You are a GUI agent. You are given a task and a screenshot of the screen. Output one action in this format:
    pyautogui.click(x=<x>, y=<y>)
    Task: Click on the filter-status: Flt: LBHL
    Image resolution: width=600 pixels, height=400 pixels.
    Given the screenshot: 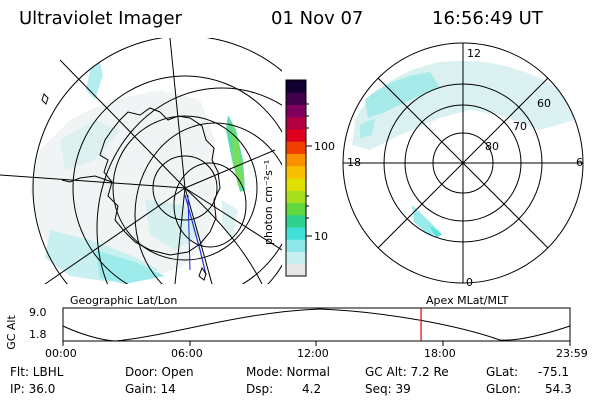 What is the action you would take?
    pyautogui.click(x=37, y=372)
    